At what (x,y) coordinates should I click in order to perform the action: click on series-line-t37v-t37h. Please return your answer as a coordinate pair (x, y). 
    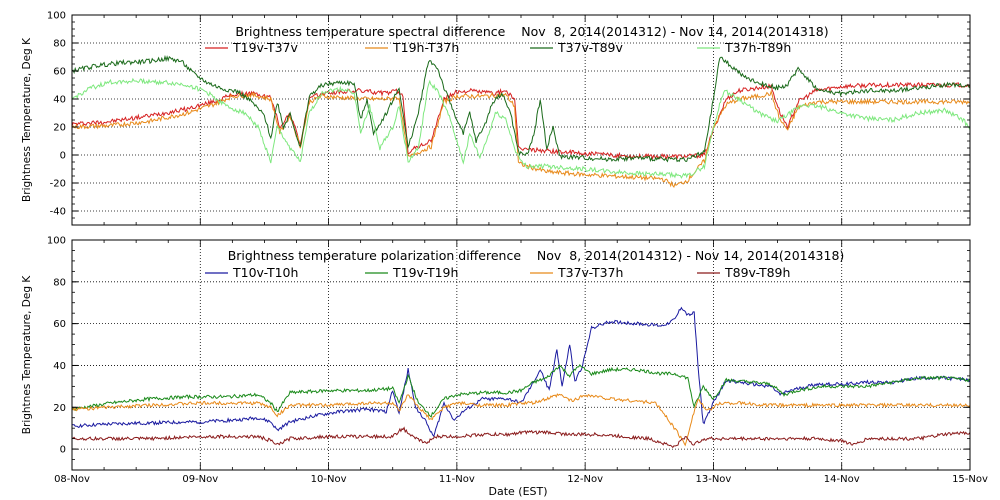
    Looking at the image, I should click on (521, 420).